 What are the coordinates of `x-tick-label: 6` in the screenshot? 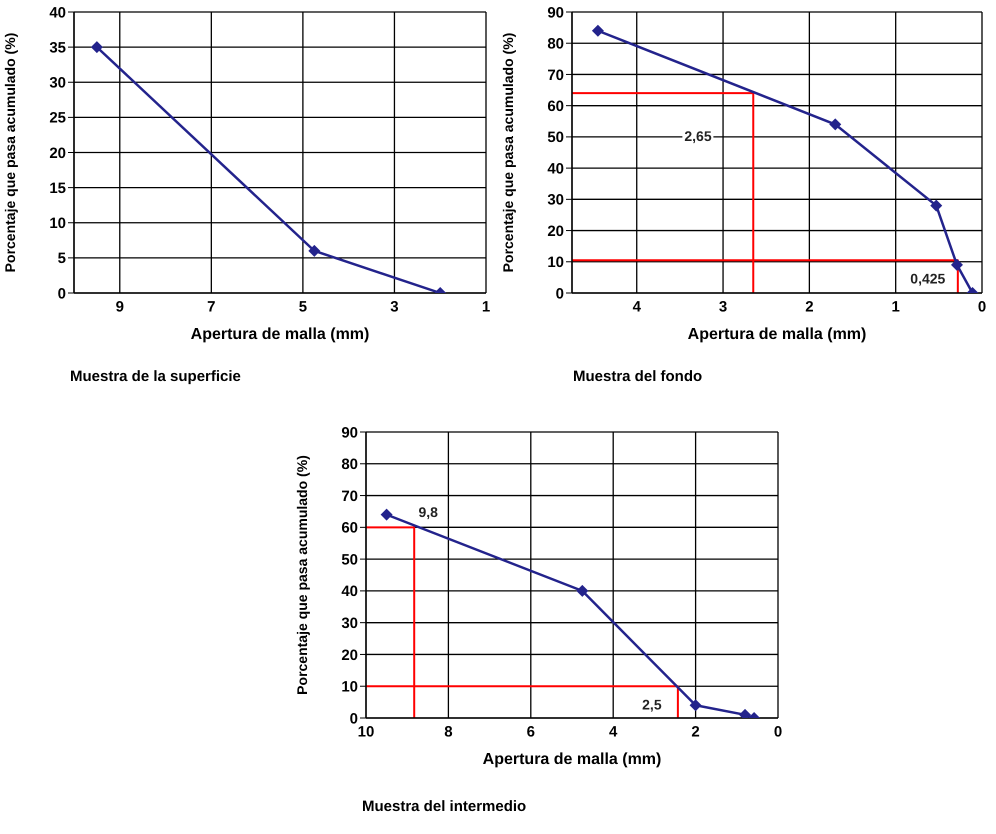 It's located at (530, 732).